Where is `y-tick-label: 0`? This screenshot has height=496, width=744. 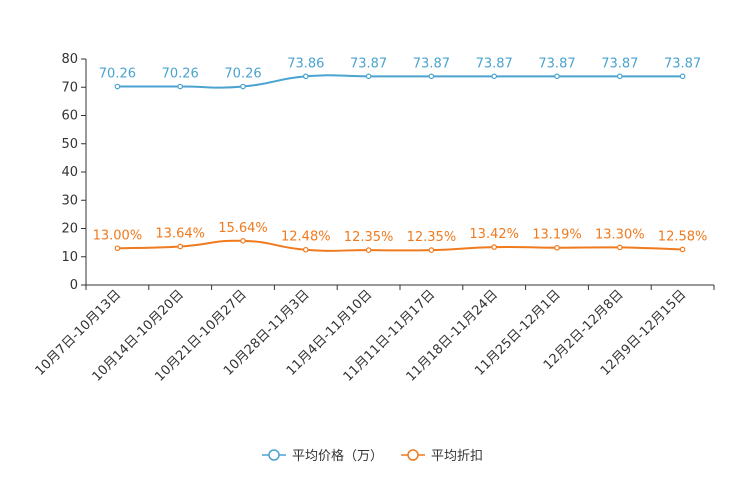
y-tick-label: 0 is located at coordinates (74, 285).